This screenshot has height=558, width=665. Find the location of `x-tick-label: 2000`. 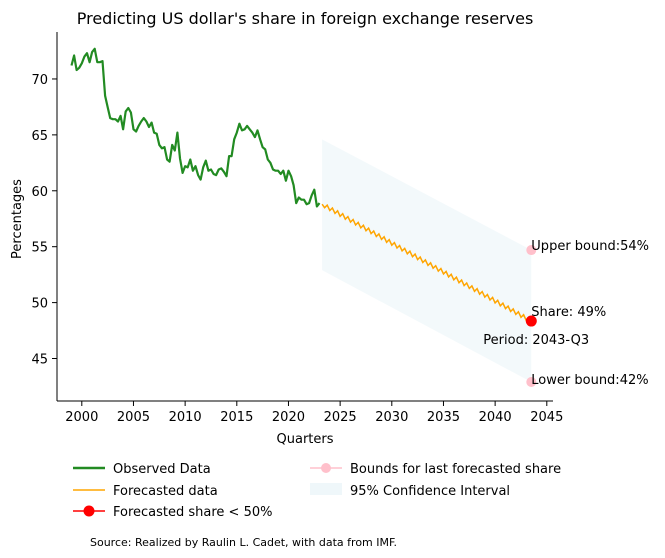

x-tick-label: 2000 is located at coordinates (81, 417).